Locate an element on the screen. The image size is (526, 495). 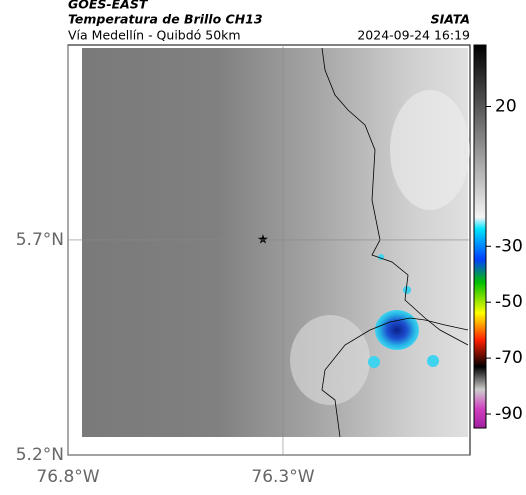
title: Temperatura de Brillo CH13 is located at coordinates (165, 19).